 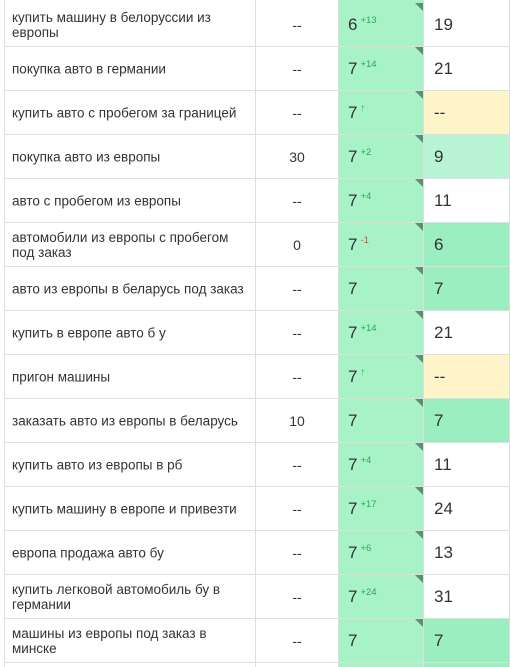 I want to click on table-row: купить в европе авто б у -- 7 +14 21, so click(x=257, y=333).